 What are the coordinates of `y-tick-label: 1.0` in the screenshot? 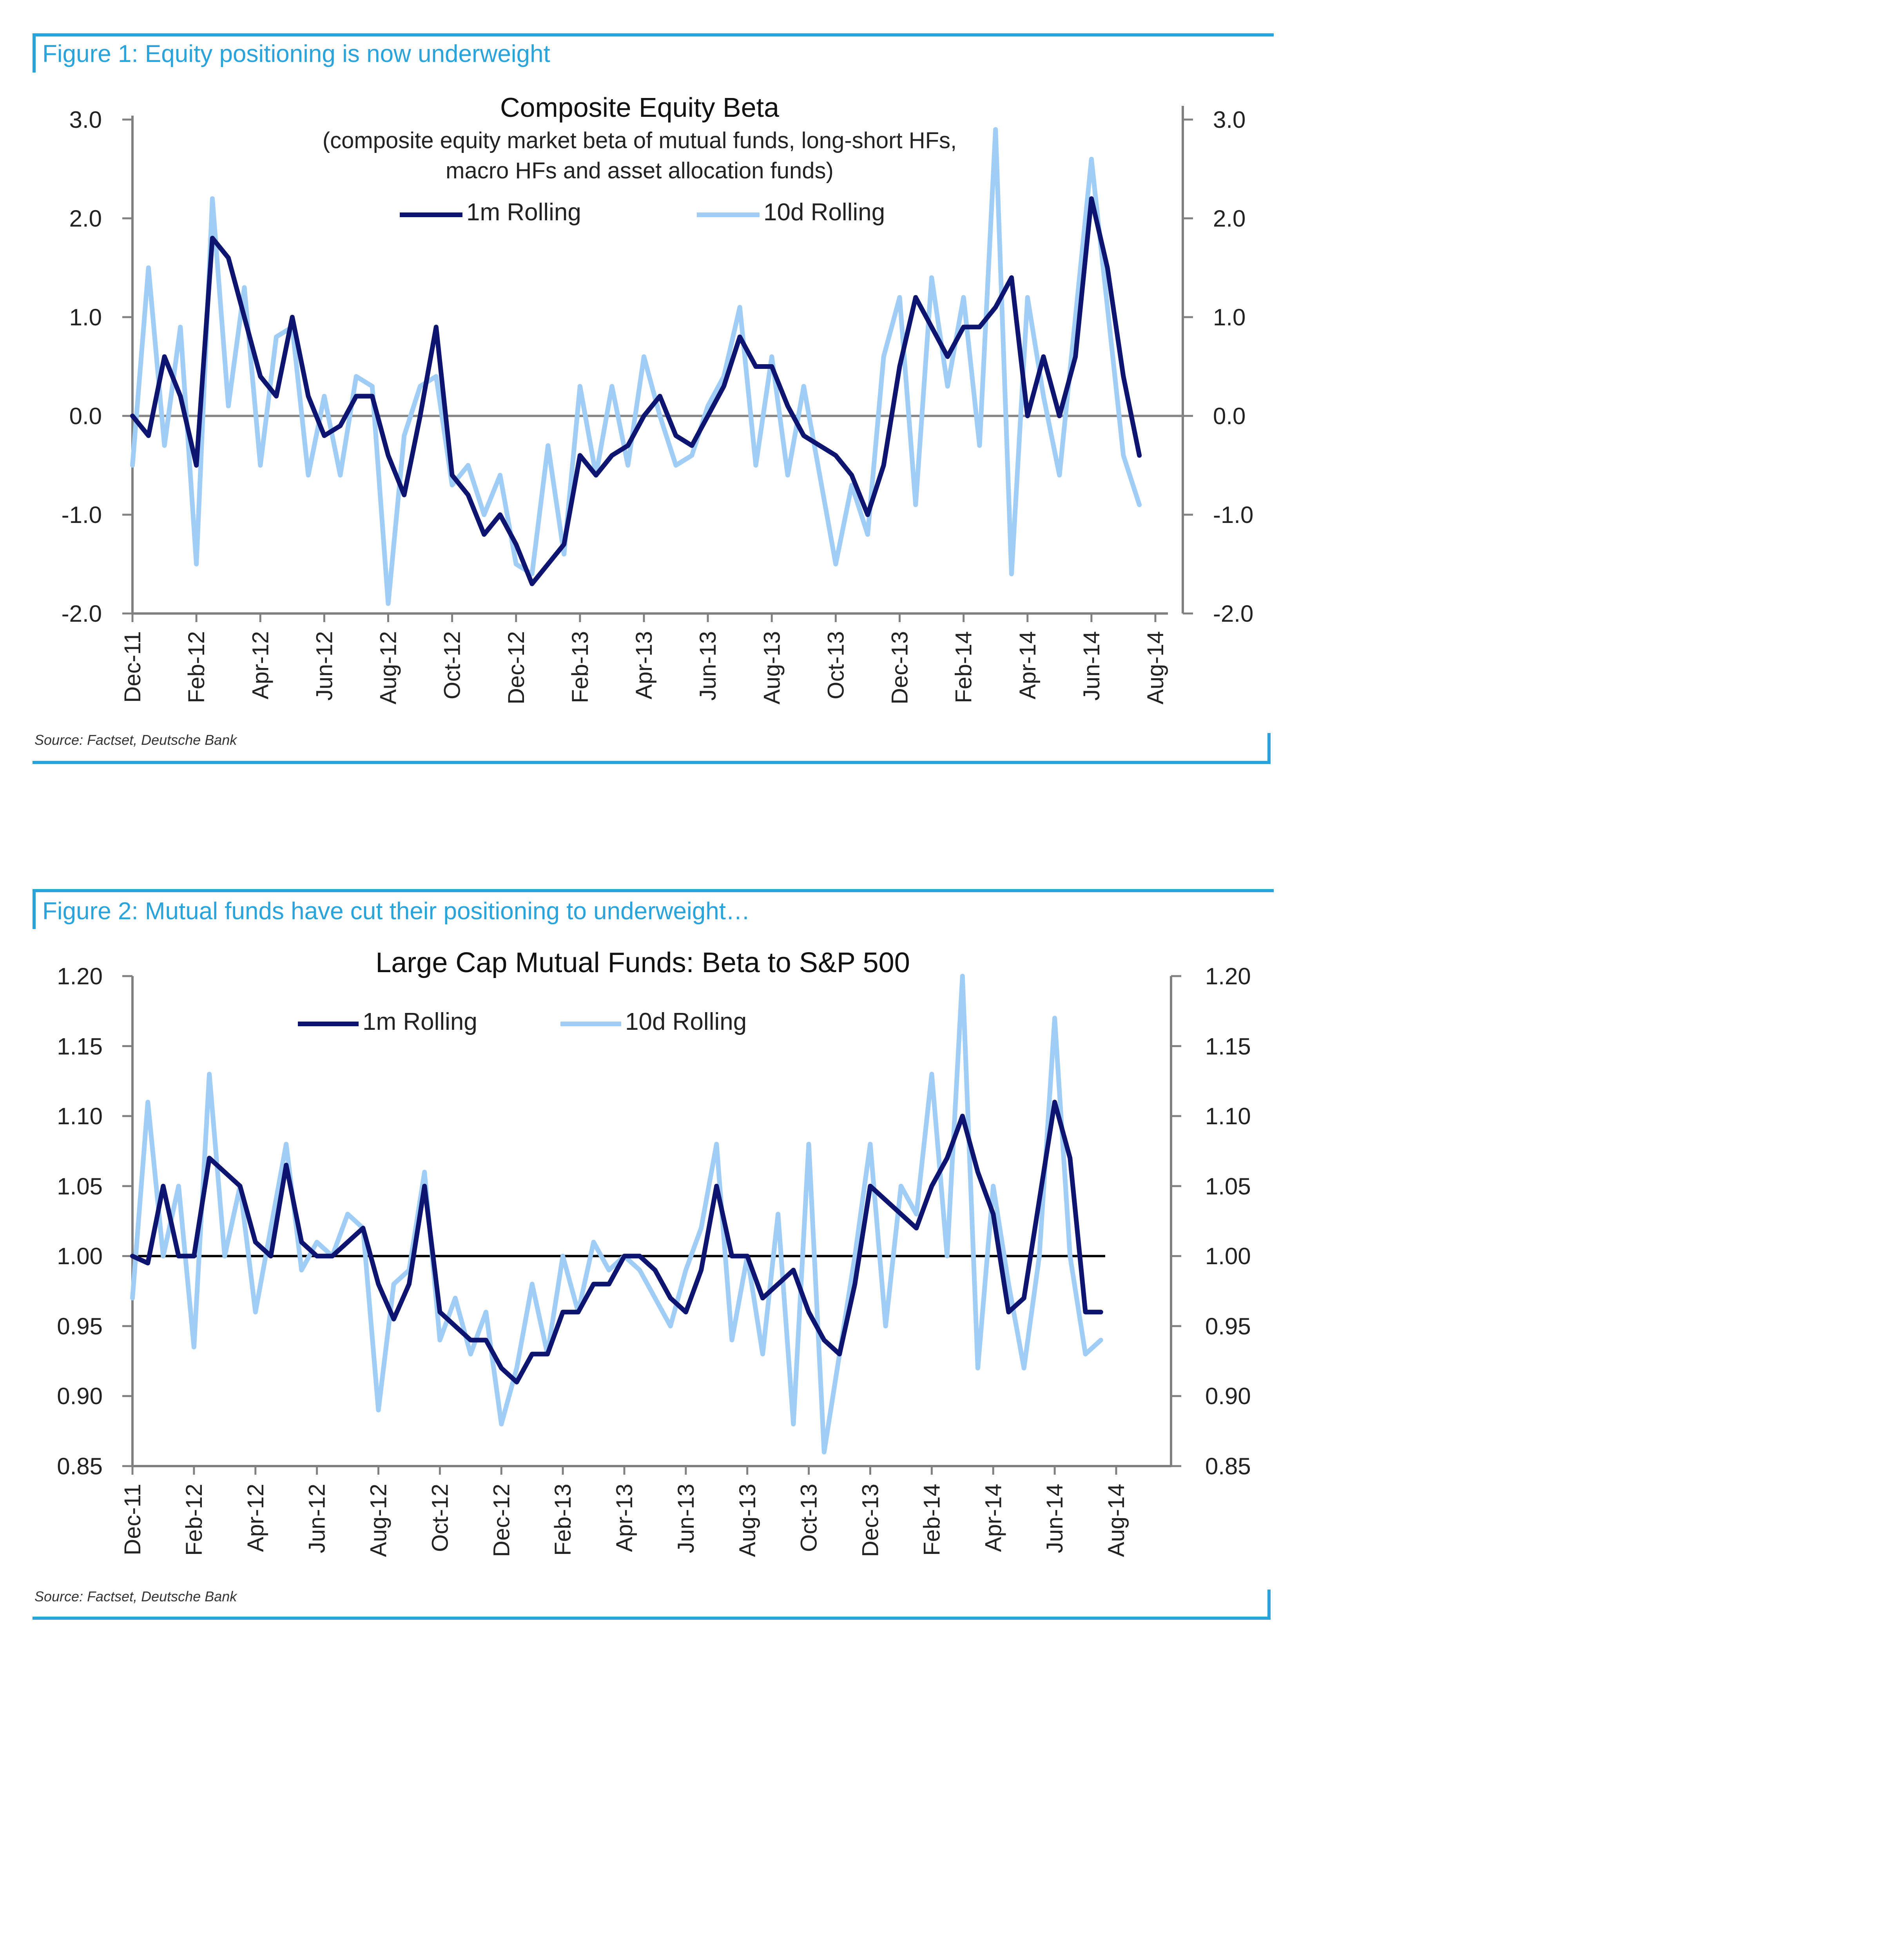 It's located at (85, 317).